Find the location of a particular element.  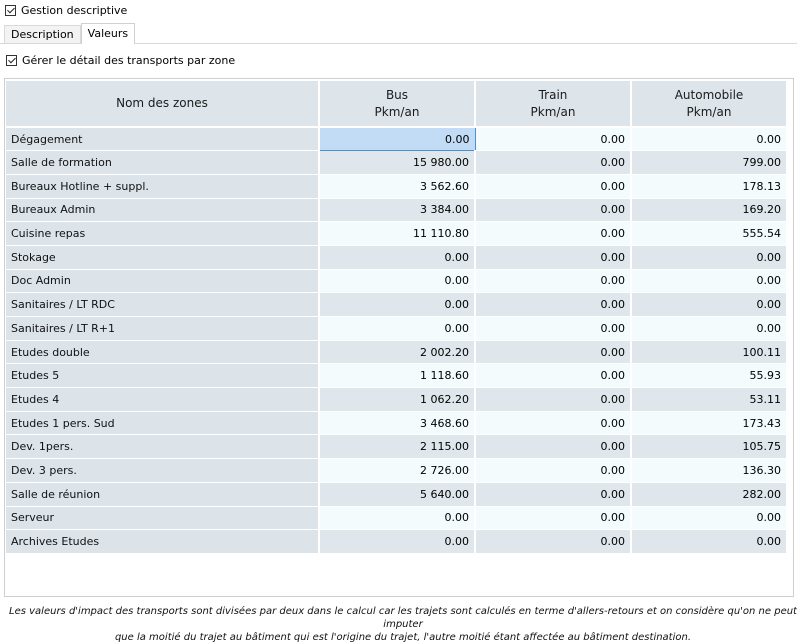

header-bus: Bus Pkm/an is located at coordinates (397, 104).